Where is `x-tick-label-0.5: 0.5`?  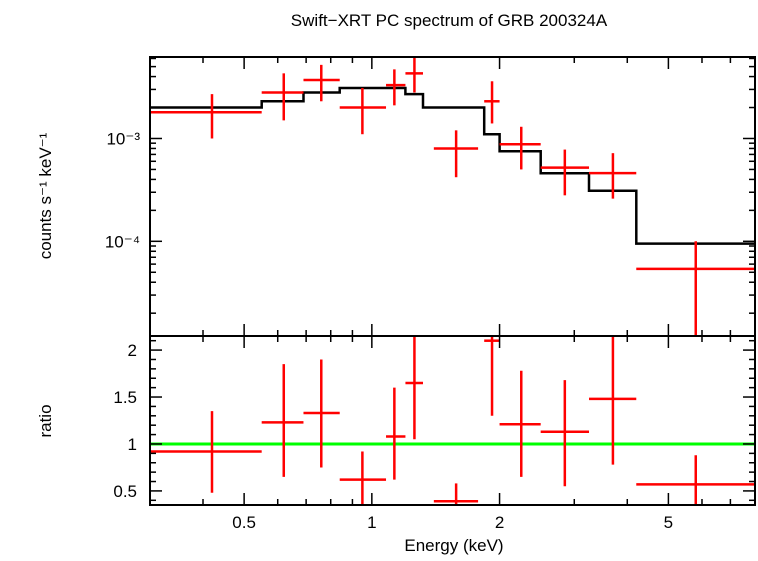 x-tick-label-0.5: 0.5 is located at coordinates (244, 522).